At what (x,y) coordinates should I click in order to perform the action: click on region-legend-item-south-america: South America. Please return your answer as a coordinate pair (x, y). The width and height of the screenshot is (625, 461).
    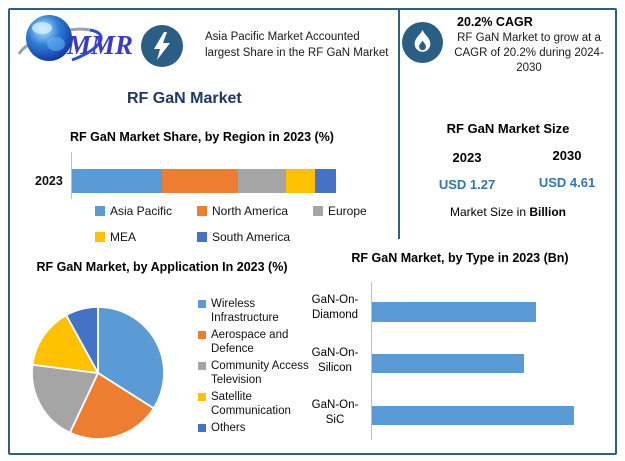
    Looking at the image, I should click on (243, 237).